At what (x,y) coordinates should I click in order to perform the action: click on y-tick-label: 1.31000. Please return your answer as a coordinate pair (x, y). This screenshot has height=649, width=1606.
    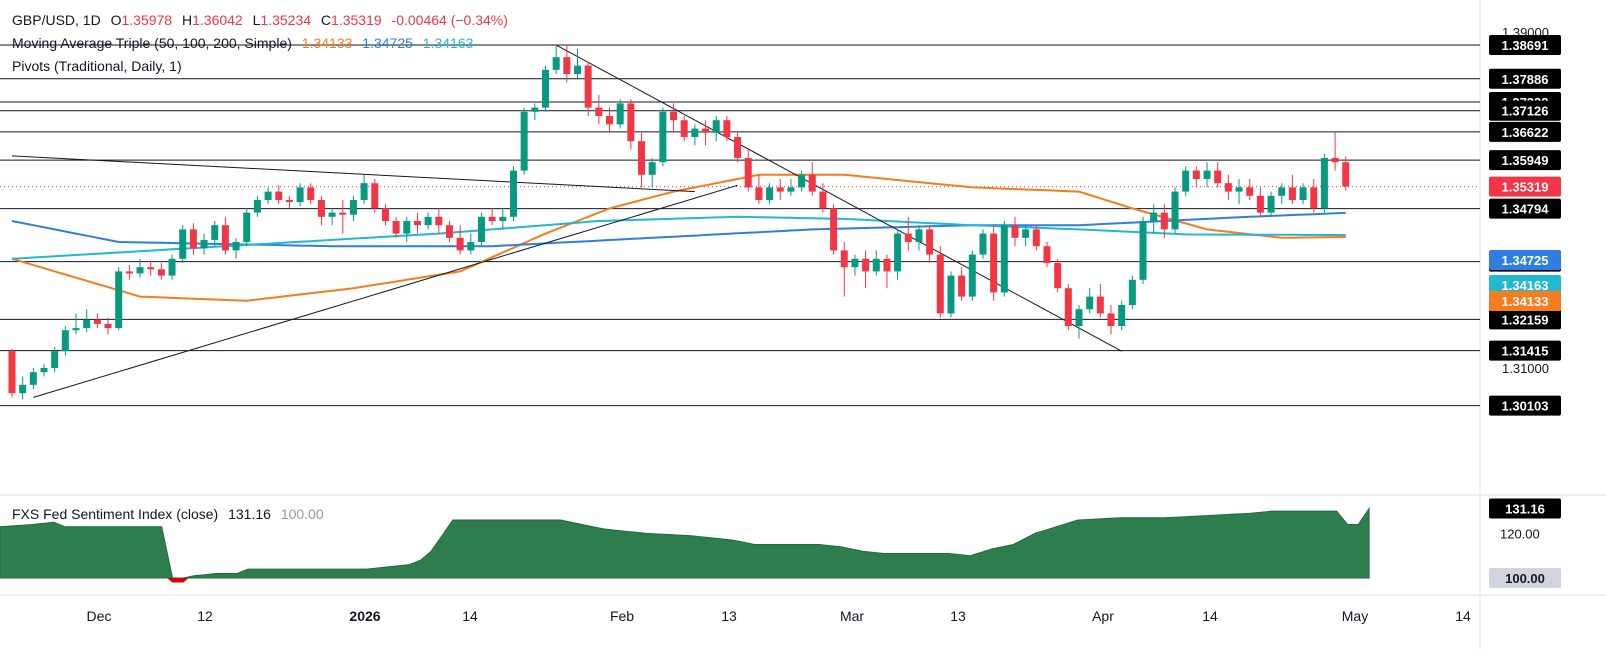
    Looking at the image, I should click on (1525, 368).